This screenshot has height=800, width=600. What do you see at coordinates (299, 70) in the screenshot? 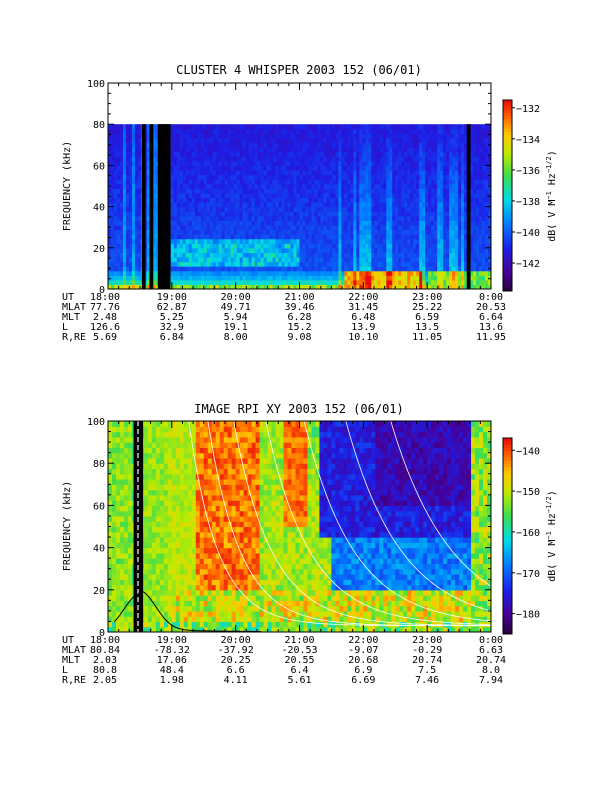
I see `whisper-title: CLUSTER 4 WHISPER 2003 152 (06/01)` at bounding box center [299, 70].